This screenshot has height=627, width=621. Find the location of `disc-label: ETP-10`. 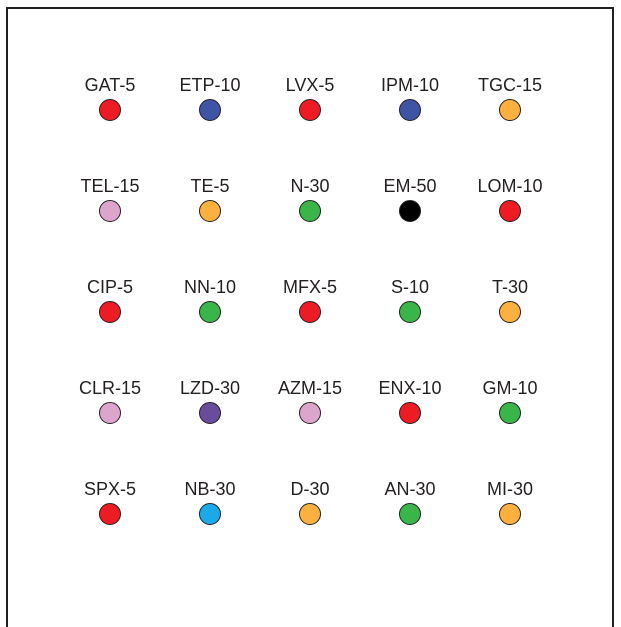

disc-label: ETP-10 is located at coordinates (210, 85).